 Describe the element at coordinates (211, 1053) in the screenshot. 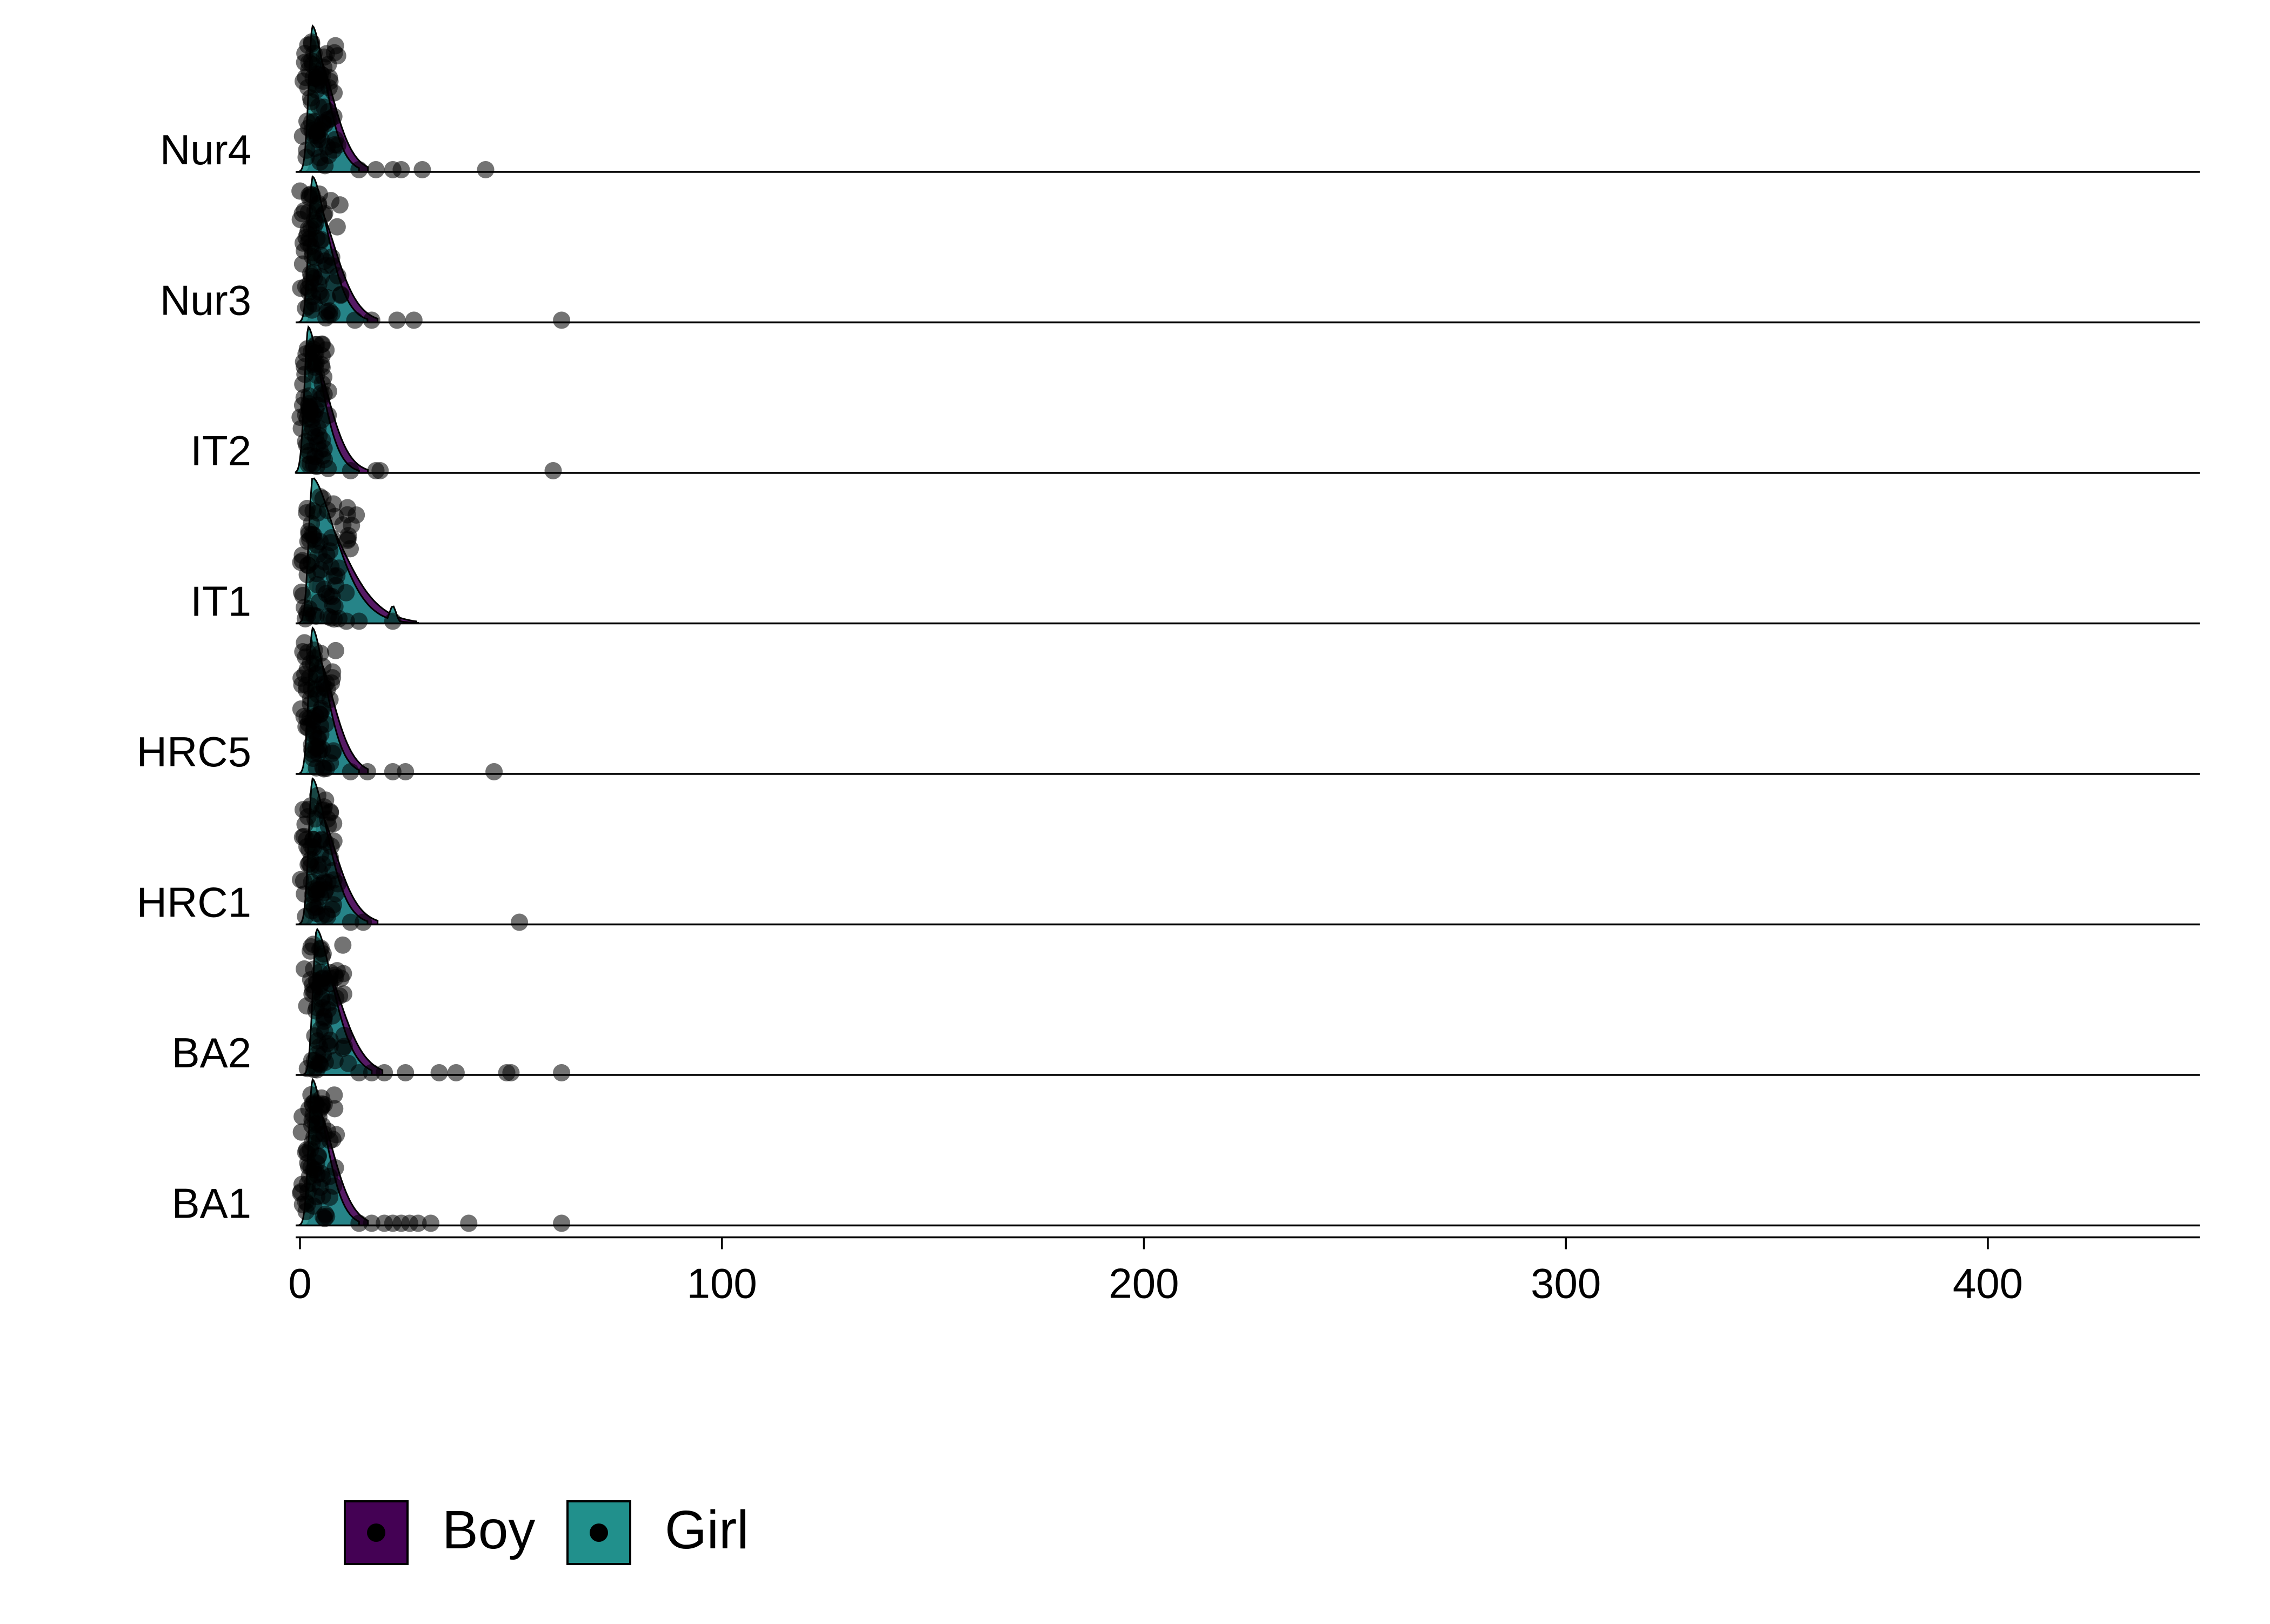

I see `y-label-ba2: BA2` at that location.